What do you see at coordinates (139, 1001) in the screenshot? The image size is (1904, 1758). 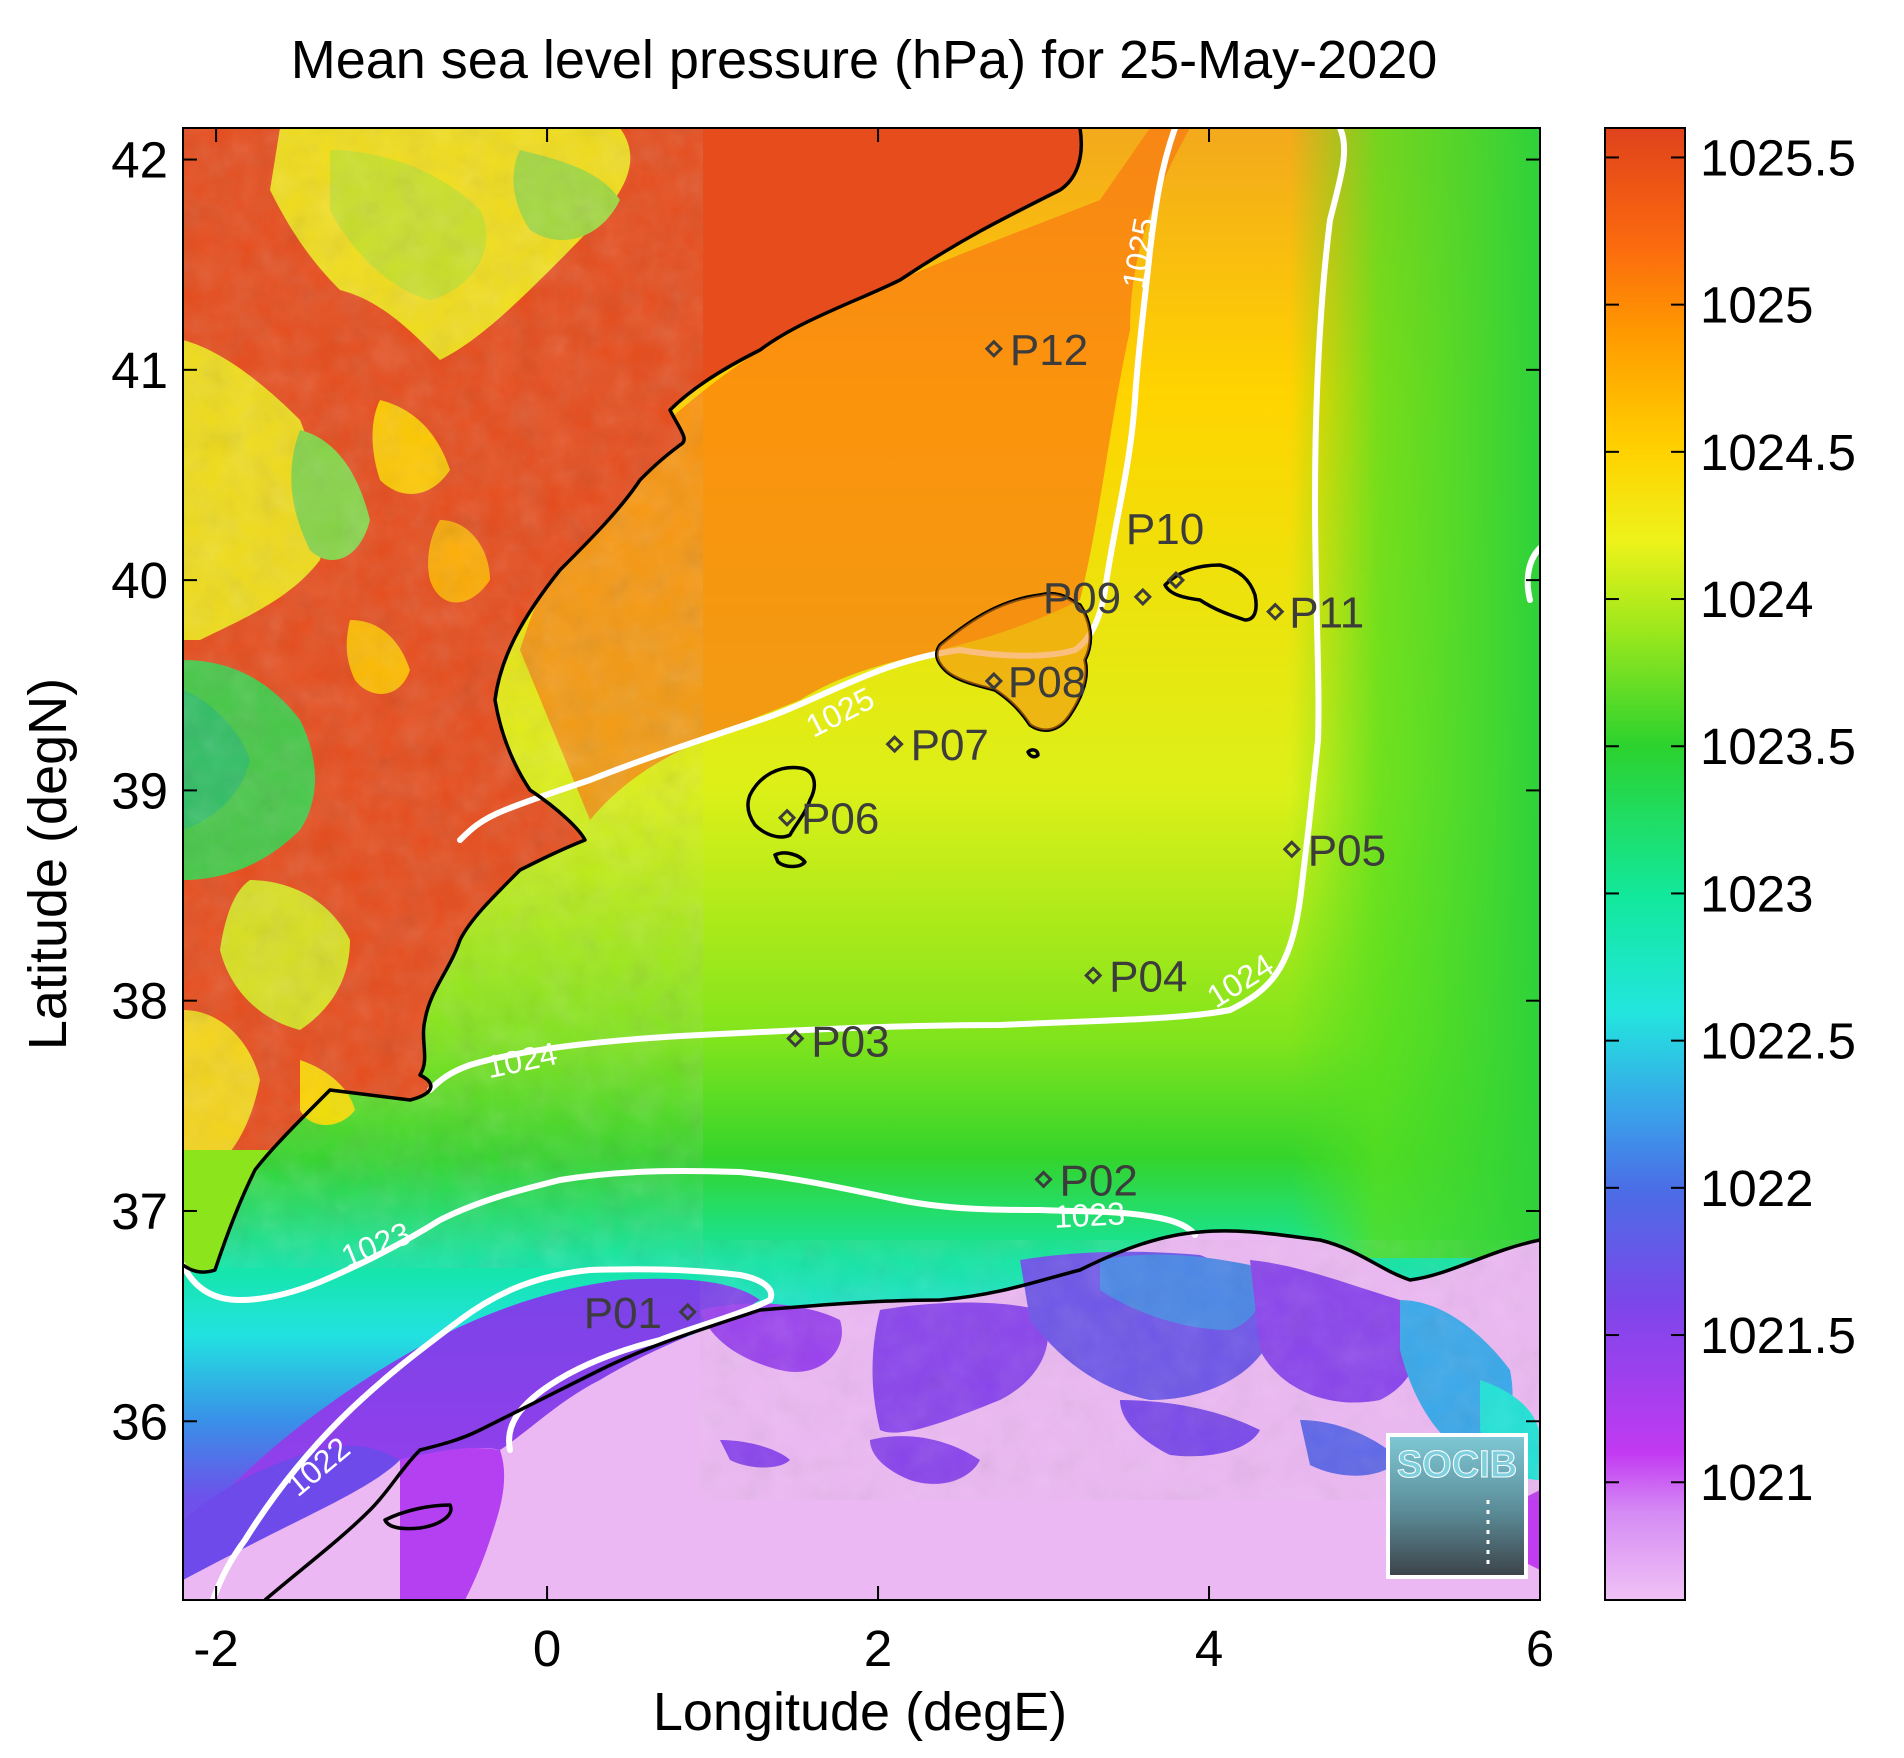 I see `y-tick-label: 38` at bounding box center [139, 1001].